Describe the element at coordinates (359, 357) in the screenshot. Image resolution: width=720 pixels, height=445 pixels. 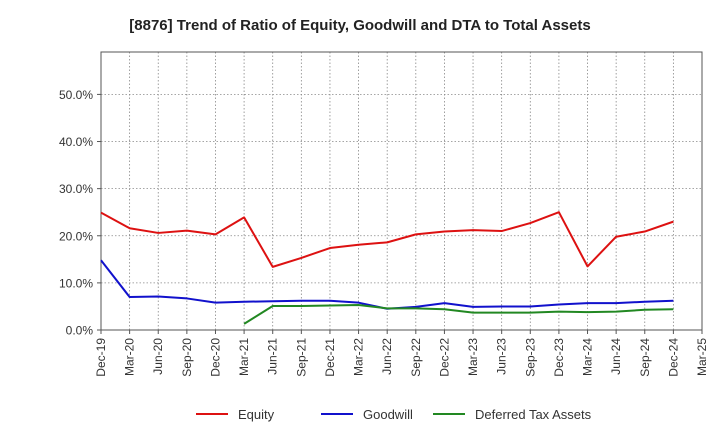
I see `x-tick-label: Mar-22` at that location.